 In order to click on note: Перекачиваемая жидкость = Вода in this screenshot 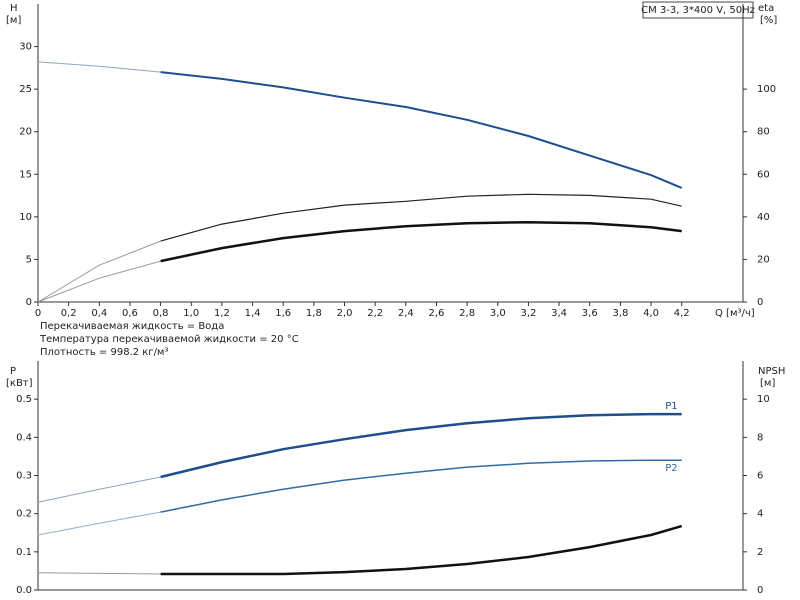, I will do `click(132, 326)`.